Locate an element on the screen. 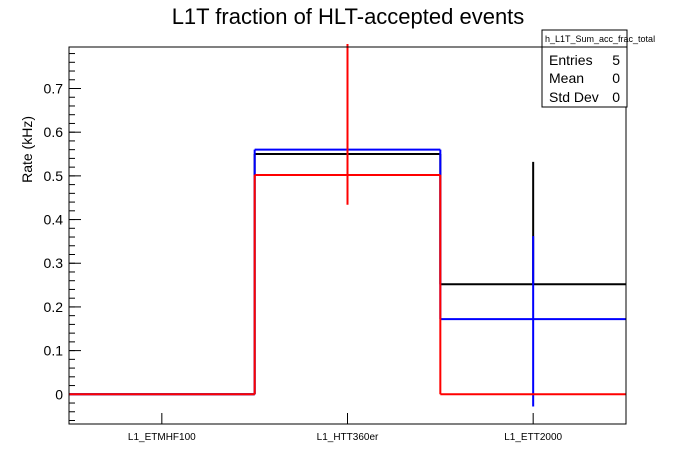  x-tick-label: L1_ETT2000 is located at coordinates (533, 437).